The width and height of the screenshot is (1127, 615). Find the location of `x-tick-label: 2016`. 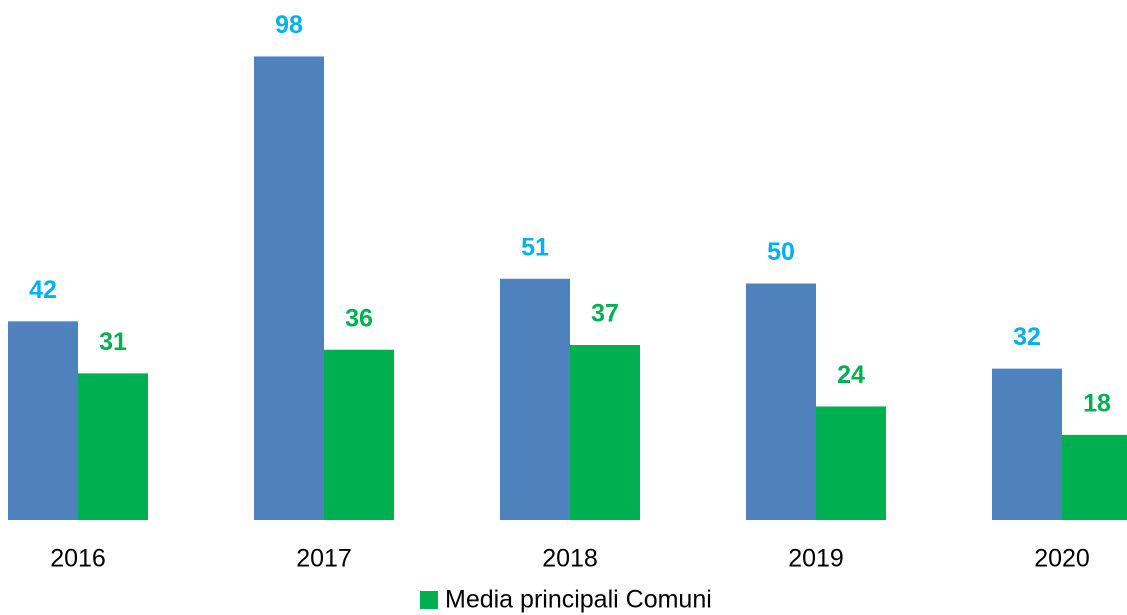

x-tick-label: 2016 is located at coordinates (78, 559).